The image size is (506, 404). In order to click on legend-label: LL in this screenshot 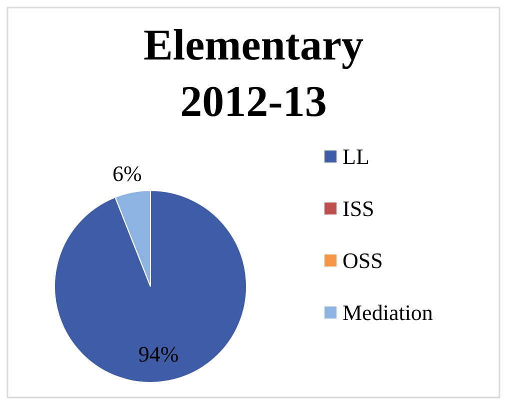, I will do `click(356, 156)`.